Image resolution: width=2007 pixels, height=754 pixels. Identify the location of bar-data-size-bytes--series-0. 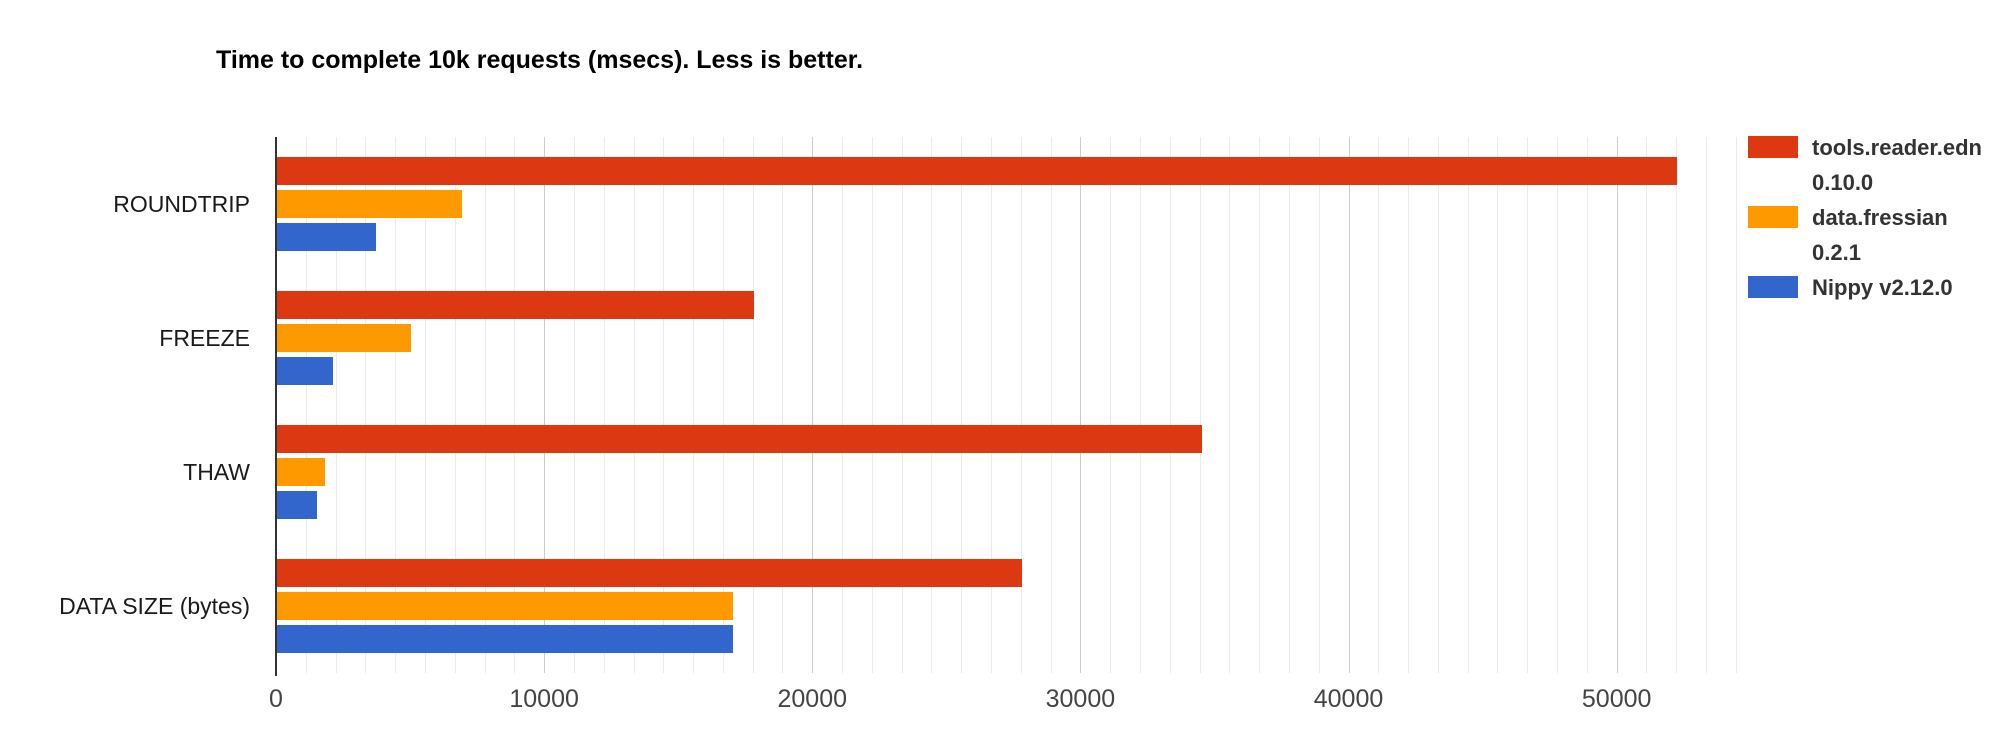
(650, 573).